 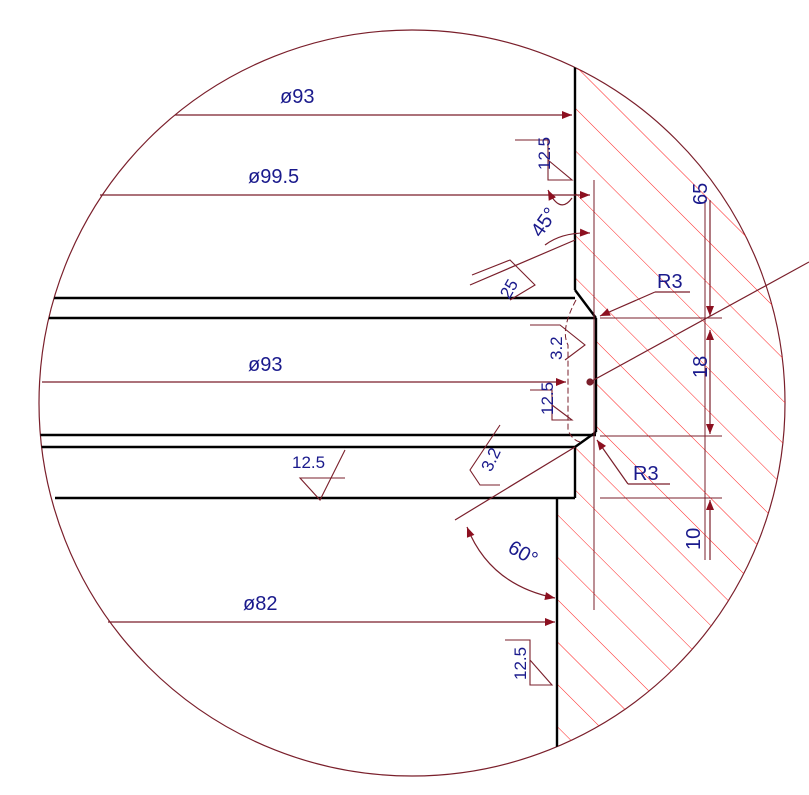 What do you see at coordinates (544, 222) in the screenshot?
I see `angle-45-label: 45°` at bounding box center [544, 222].